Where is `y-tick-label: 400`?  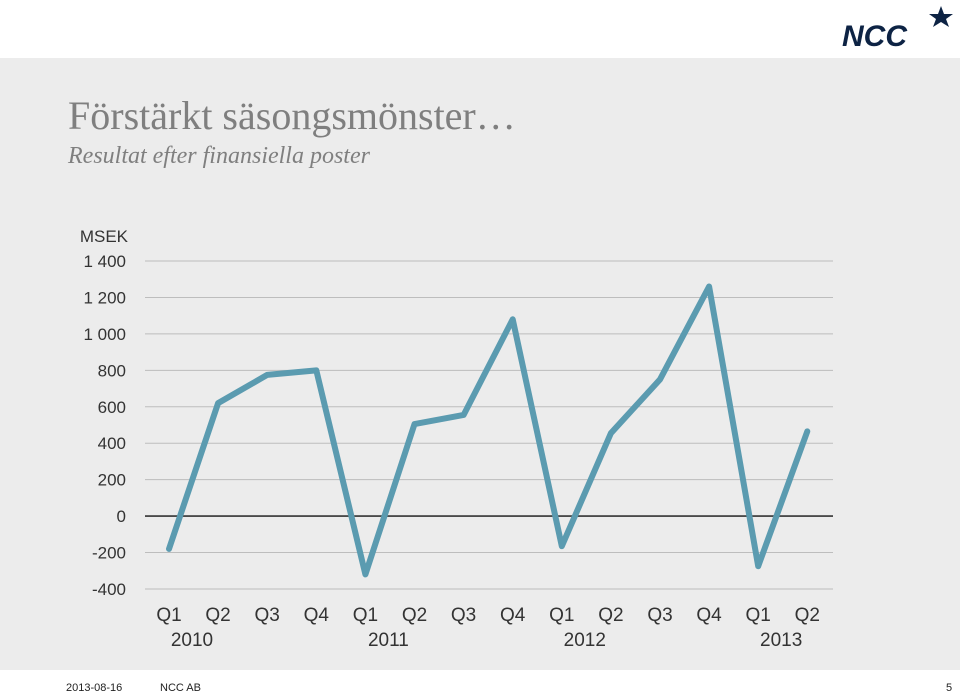
y-tick-label: 400 is located at coordinates (112, 443).